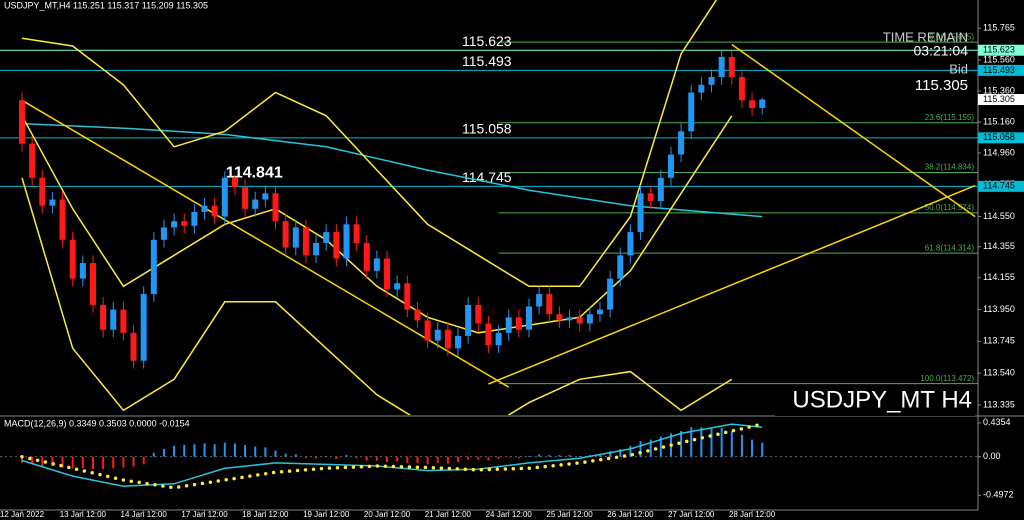 The width and height of the screenshot is (1024, 520). What do you see at coordinates (999, 341) in the screenshot?
I see `y-tick-label: 113.745` at bounding box center [999, 341].